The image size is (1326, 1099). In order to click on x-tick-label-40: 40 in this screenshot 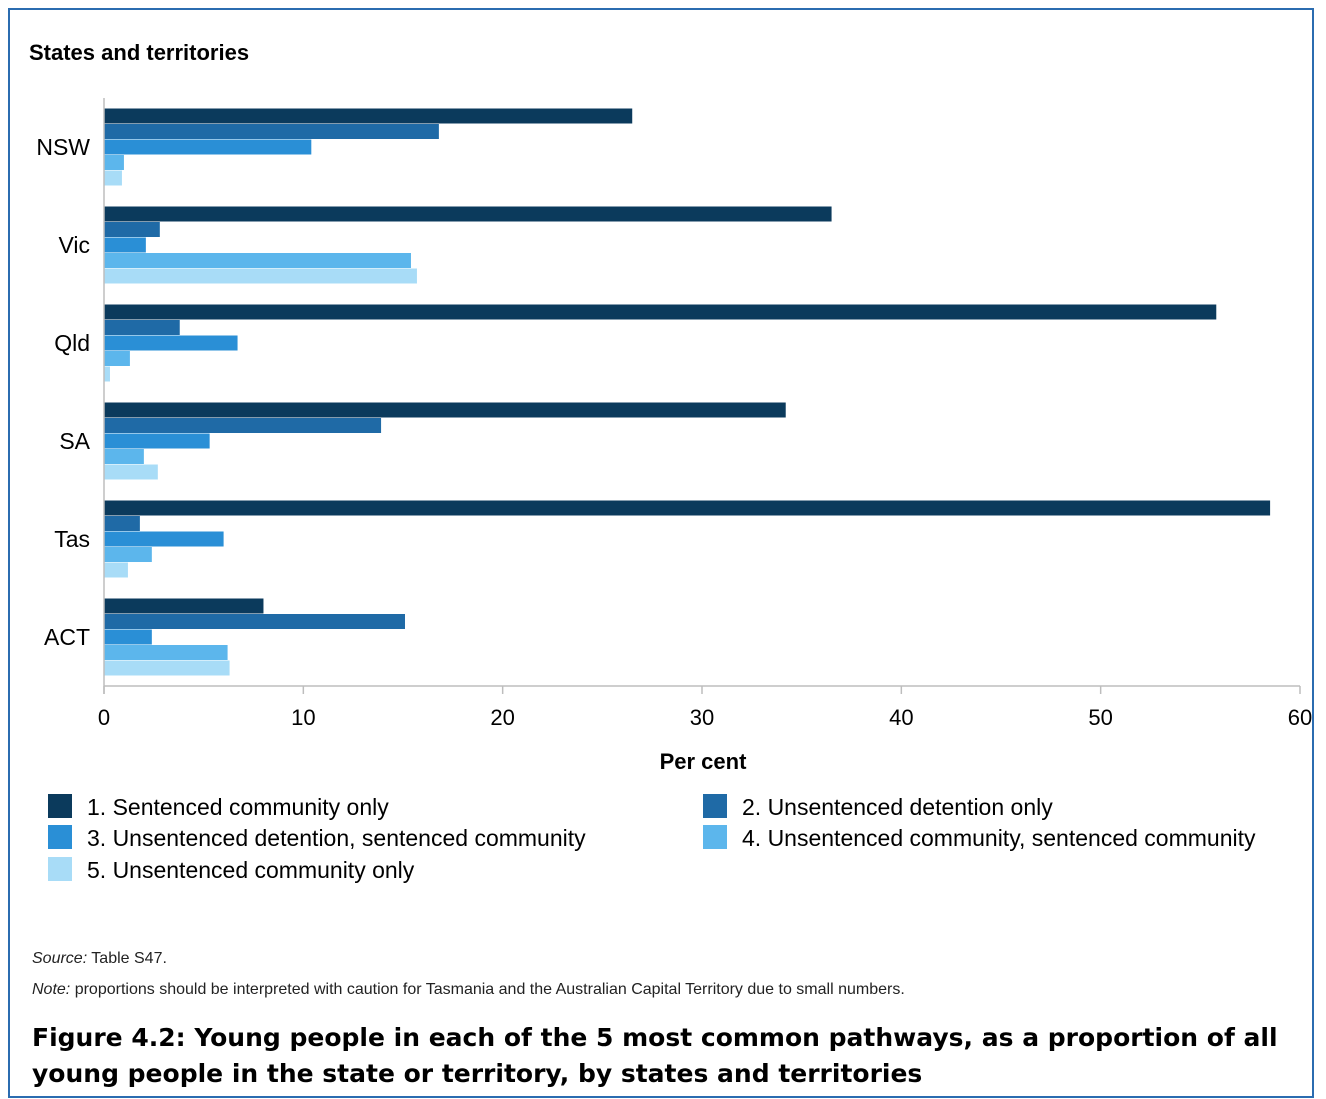, I will do `click(901, 717)`.